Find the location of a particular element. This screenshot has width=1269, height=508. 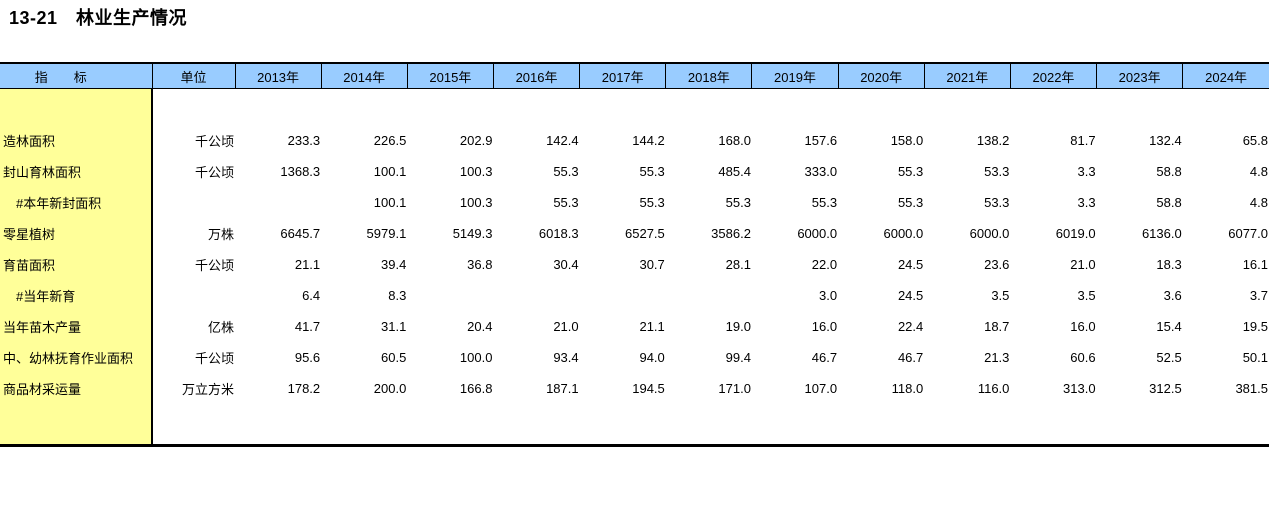

indicator-cell: 零星植树 is located at coordinates (76, 233).